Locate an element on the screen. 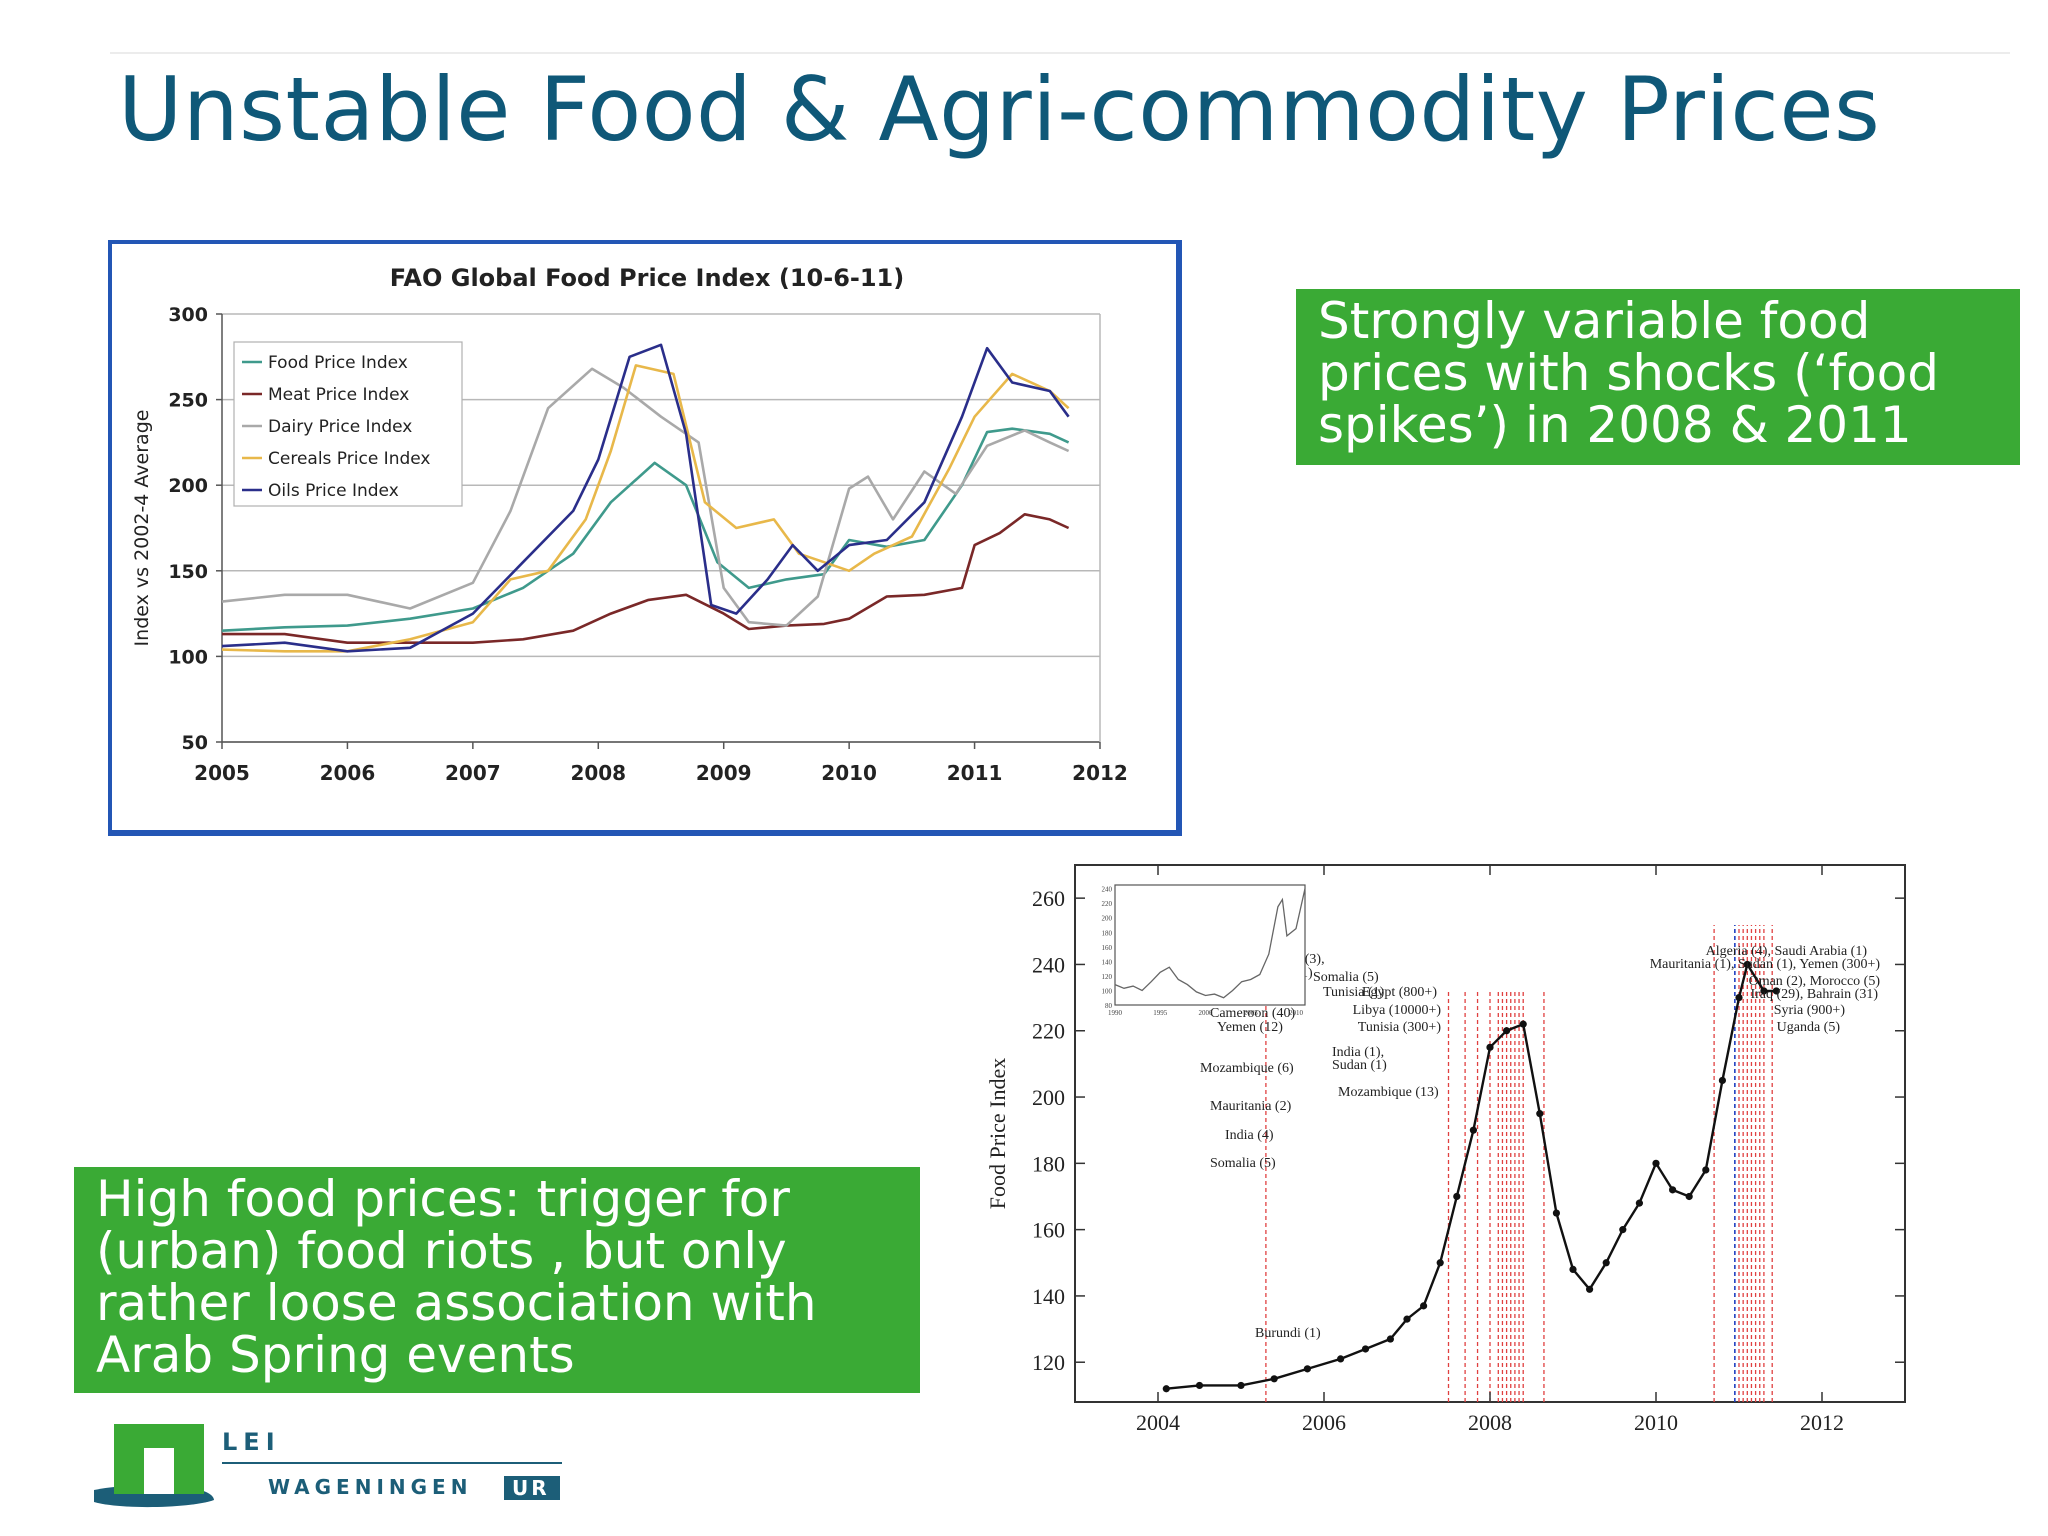 The image size is (2048, 1536). legend-box is located at coordinates (348, 424).